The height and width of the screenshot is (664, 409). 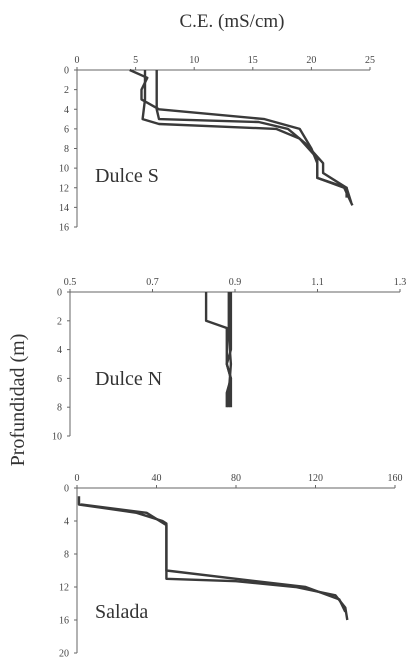 What do you see at coordinates (253, 60) in the screenshot?
I see `x-tick-label: 15` at bounding box center [253, 60].